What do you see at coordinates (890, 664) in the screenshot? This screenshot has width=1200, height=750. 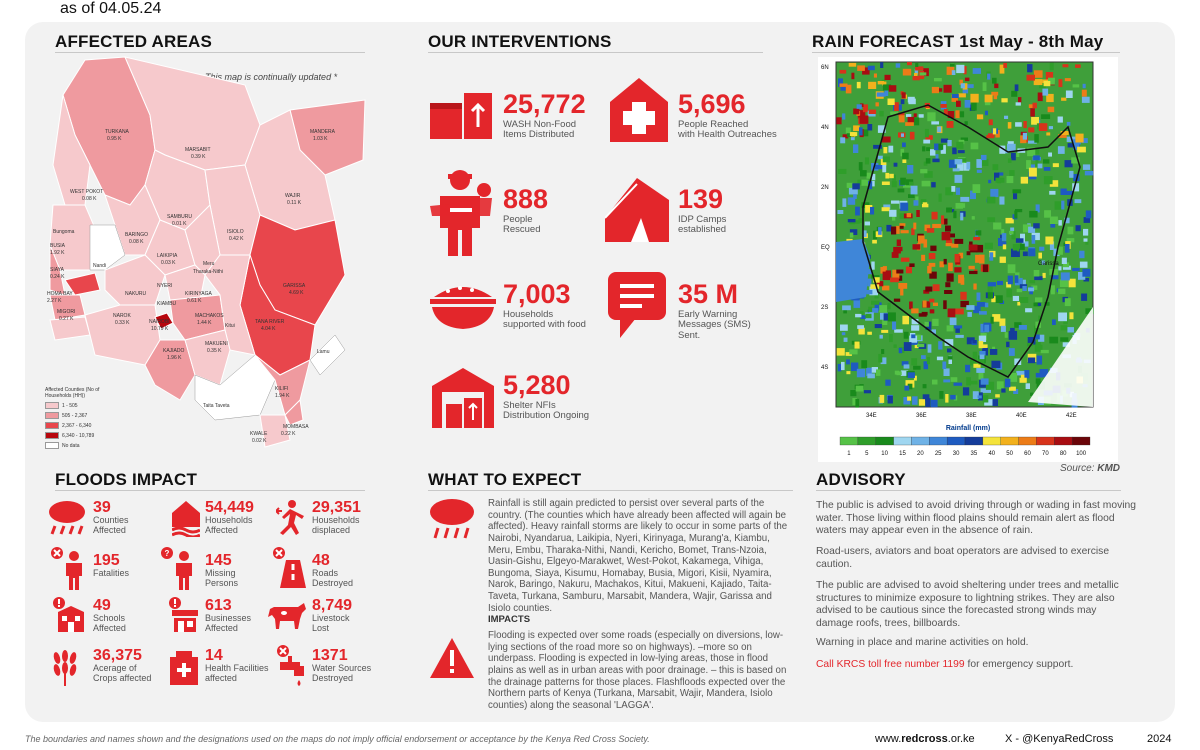 I see `hotline-link: Call KRCS toll free number 1199` at bounding box center [890, 664].